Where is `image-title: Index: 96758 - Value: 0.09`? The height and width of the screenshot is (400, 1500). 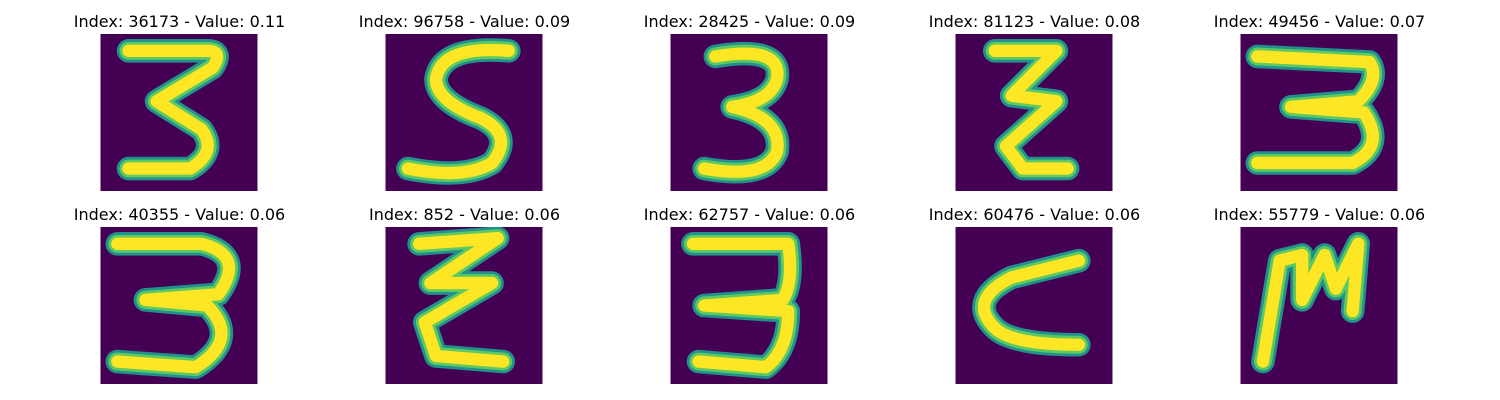 image-title: Index: 96758 - Value: 0.09 is located at coordinates (464, 21).